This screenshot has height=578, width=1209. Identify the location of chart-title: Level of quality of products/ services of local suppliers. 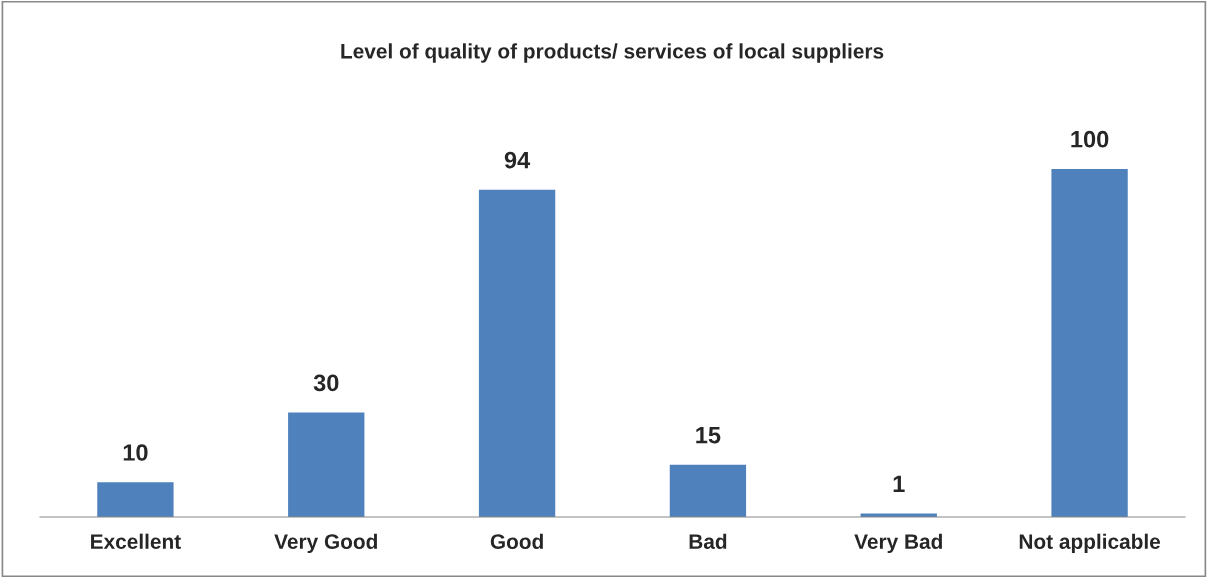
(612, 53).